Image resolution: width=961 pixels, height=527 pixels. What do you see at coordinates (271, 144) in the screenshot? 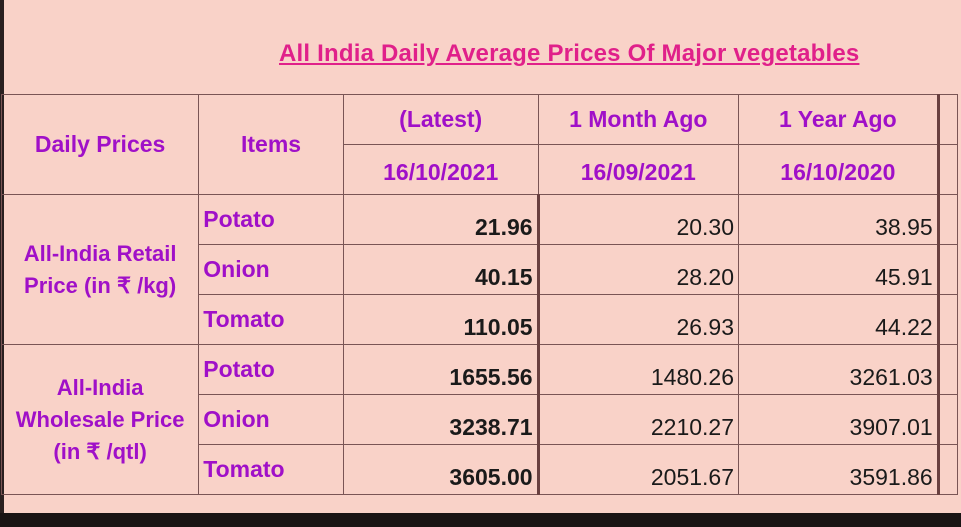
I see `header-items: Items` at bounding box center [271, 144].